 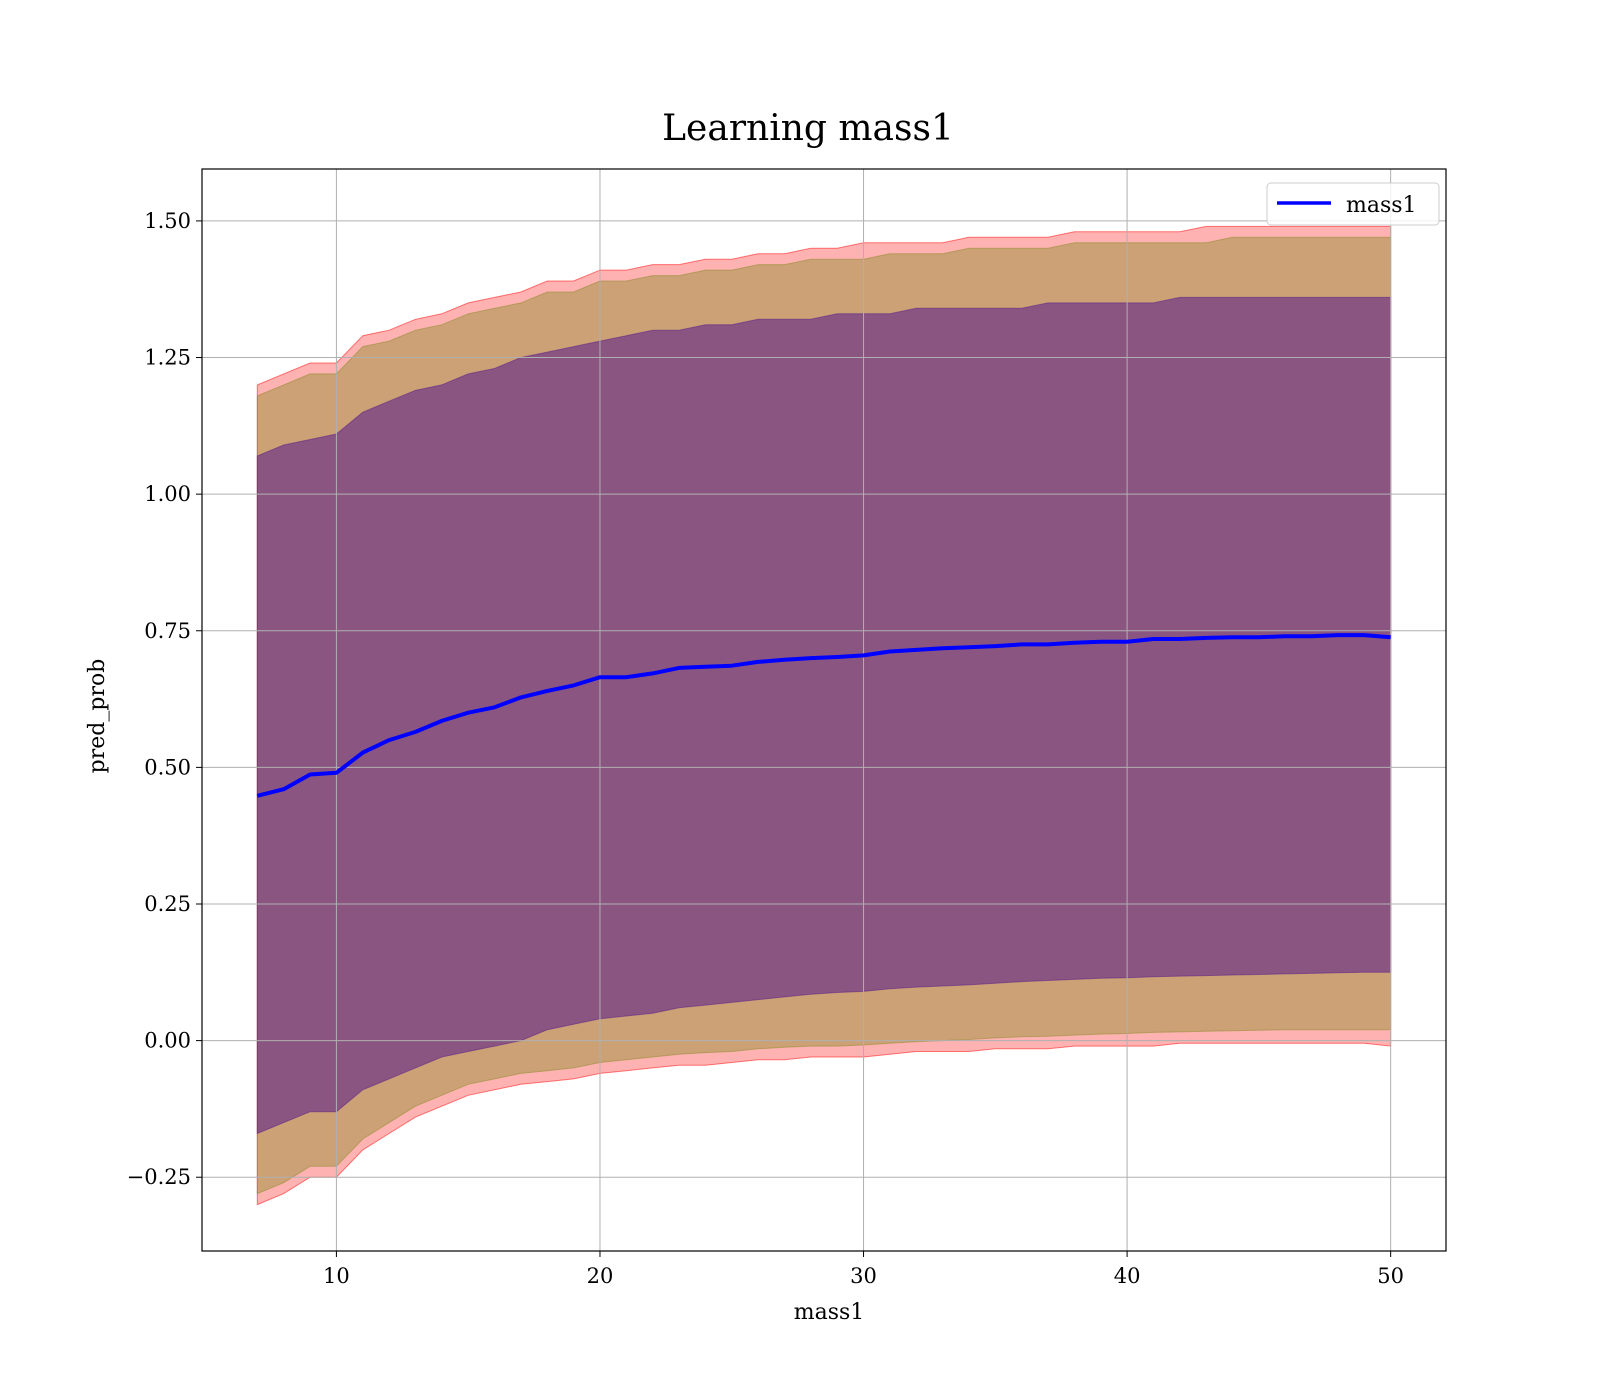 What do you see at coordinates (1381, 205) in the screenshot?
I see `legend-label-mass1: mass1` at bounding box center [1381, 205].